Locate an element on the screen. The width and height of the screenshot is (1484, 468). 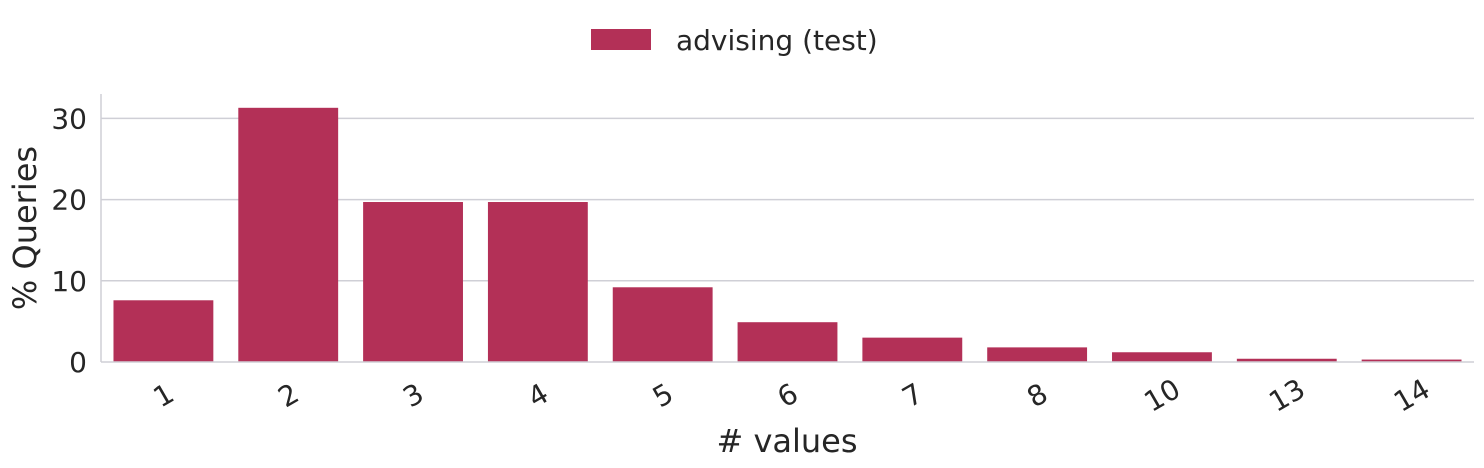
x-tick-label: 6 is located at coordinates (788, 395).